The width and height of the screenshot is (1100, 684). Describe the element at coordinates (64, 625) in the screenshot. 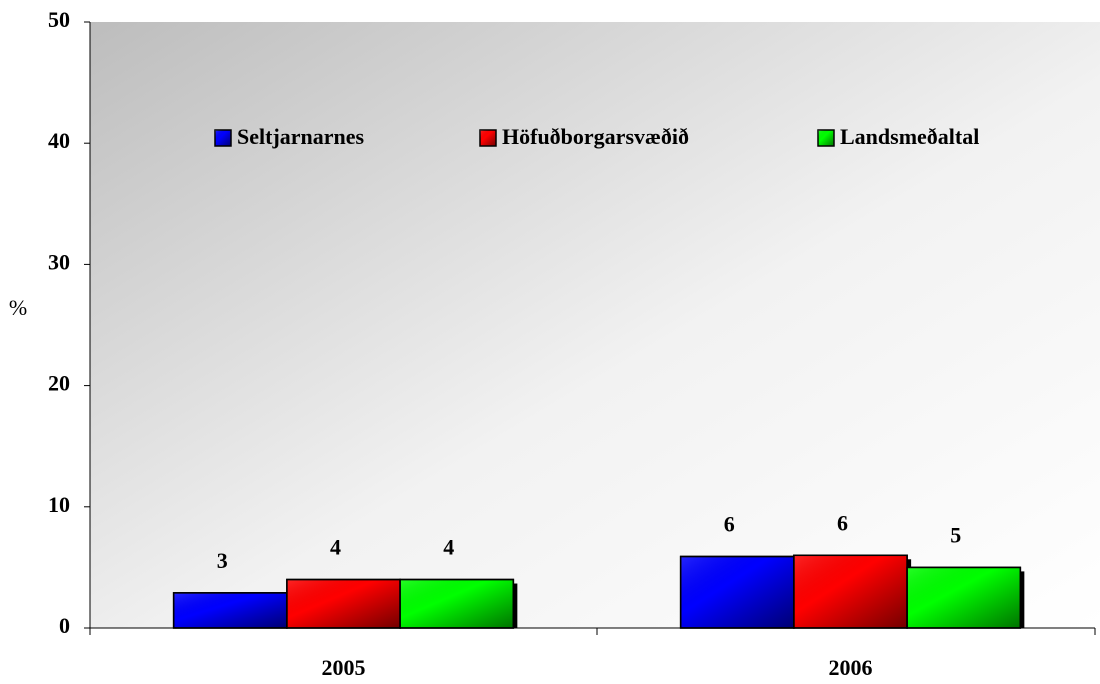

I see `y-tick-label: 0` at that location.